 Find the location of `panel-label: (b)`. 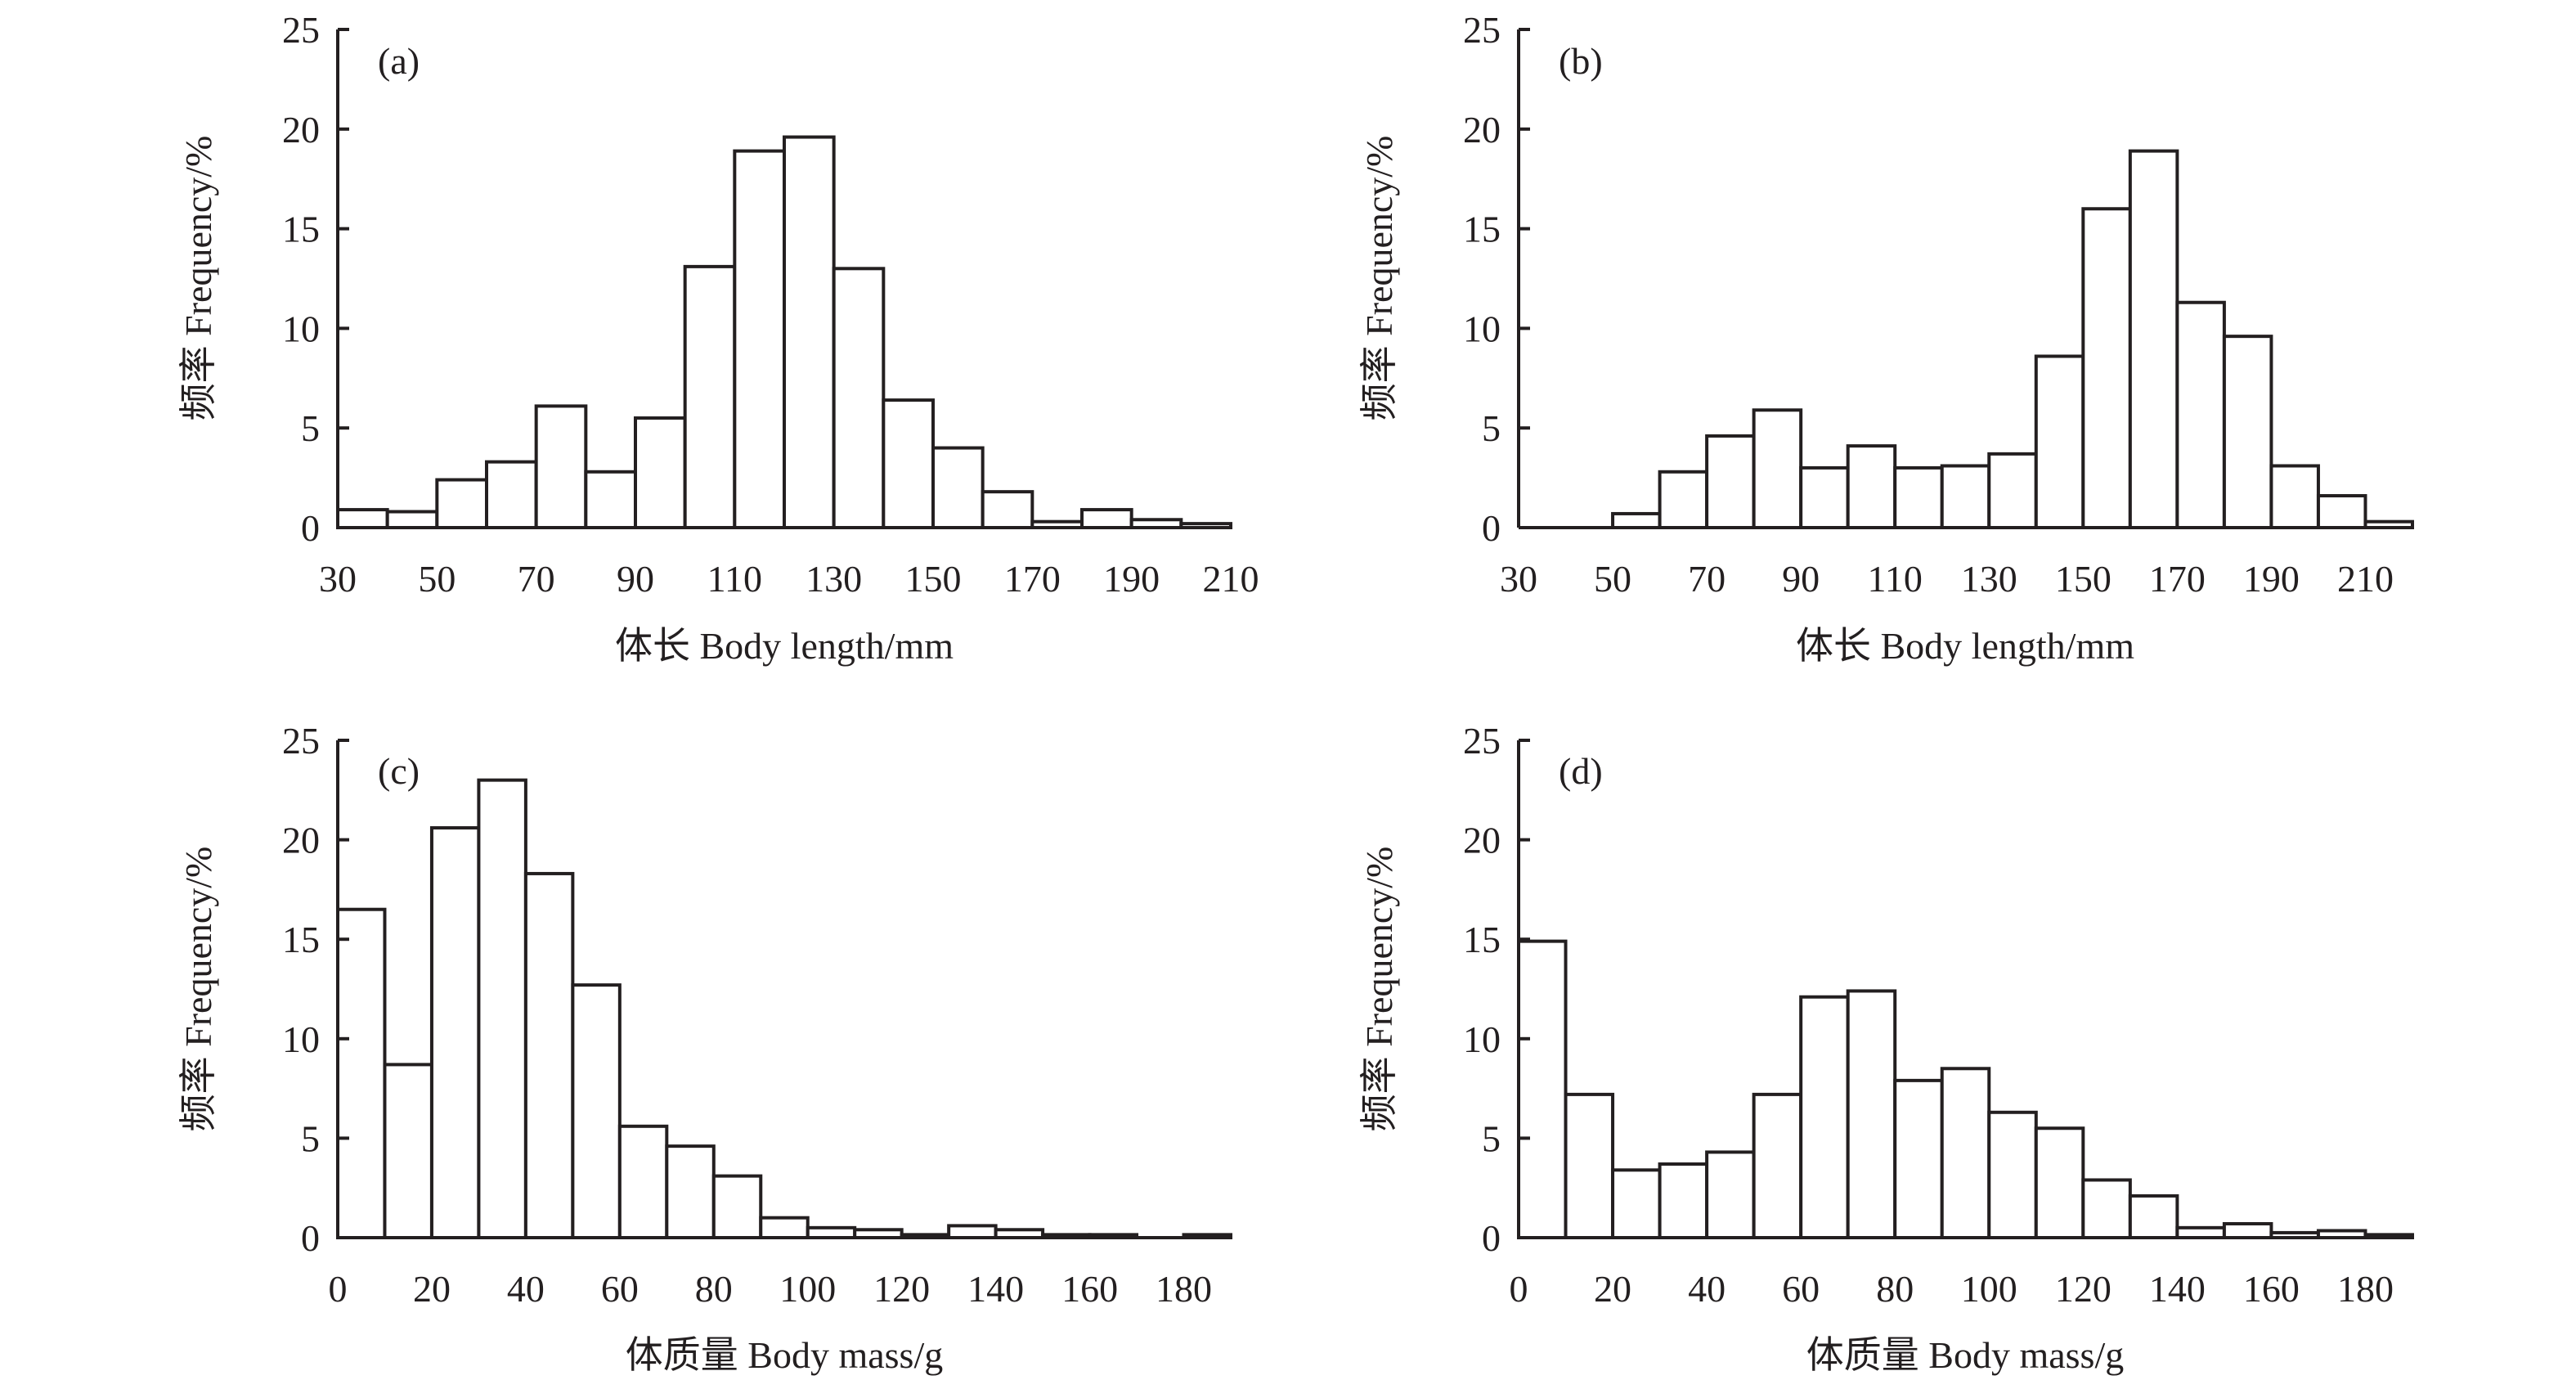

panel-label: (b) is located at coordinates (1581, 61).